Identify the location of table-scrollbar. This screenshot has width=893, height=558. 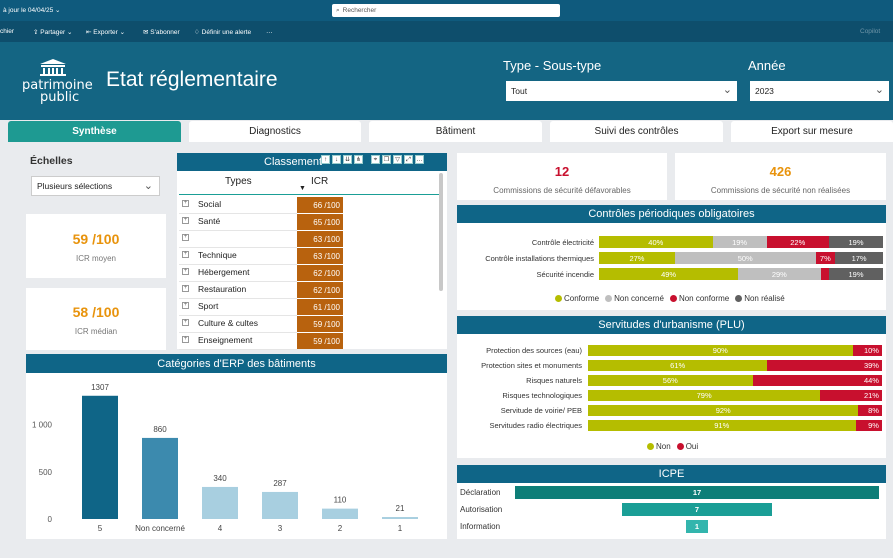
(441, 232).